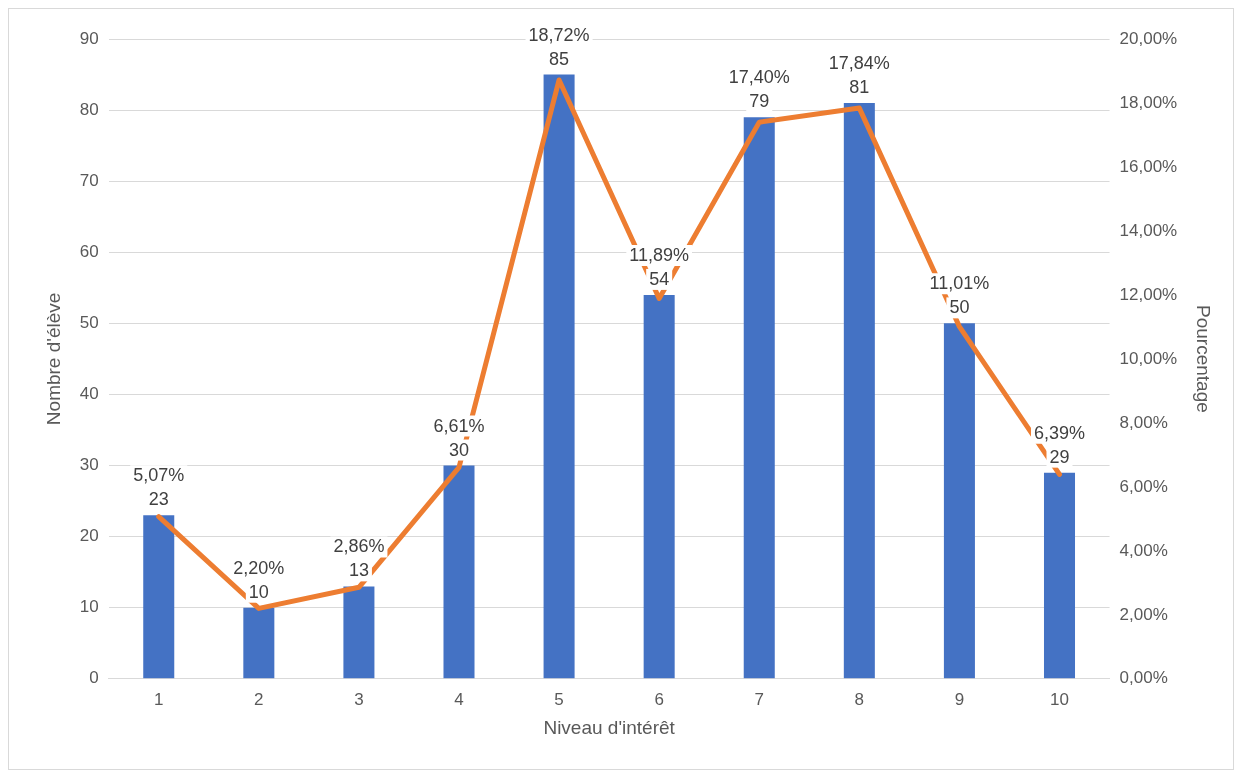 This screenshot has width=1240, height=776. Describe the element at coordinates (659, 699) in the screenshot. I see `x-tick-label: 6` at that location.